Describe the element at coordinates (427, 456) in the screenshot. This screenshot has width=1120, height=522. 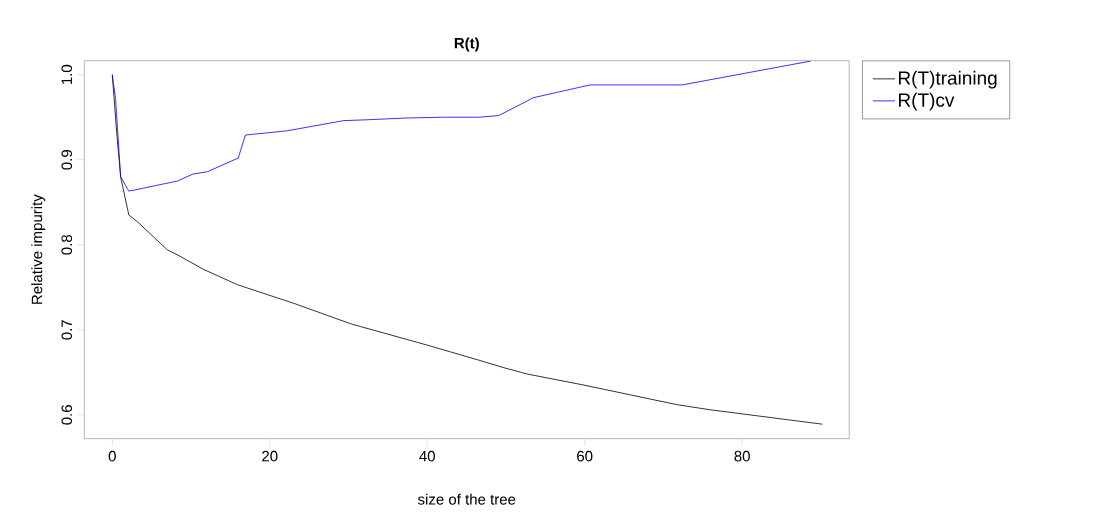
I see `x-tick-label: 40` at that location.